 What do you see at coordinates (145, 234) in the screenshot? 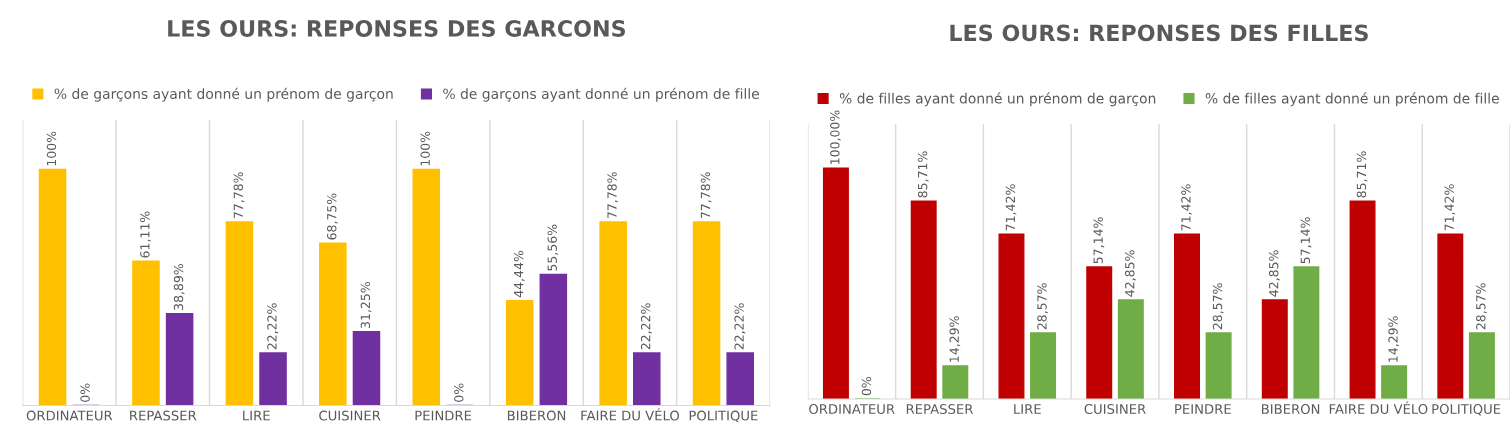
I see `data-label: 61,11%` at bounding box center [145, 234].